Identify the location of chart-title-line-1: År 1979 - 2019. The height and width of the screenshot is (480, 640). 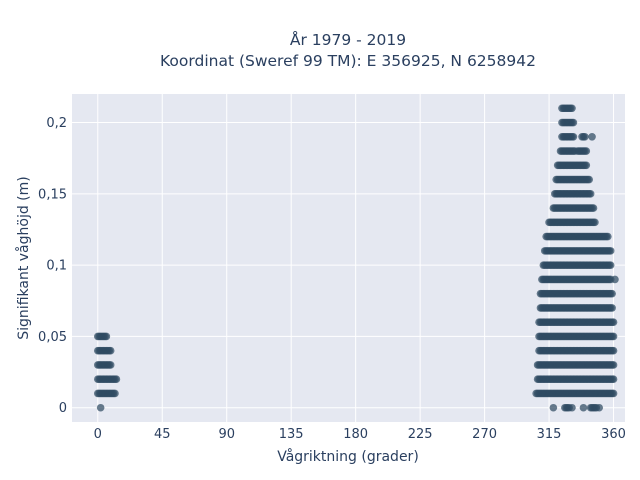
(348, 39).